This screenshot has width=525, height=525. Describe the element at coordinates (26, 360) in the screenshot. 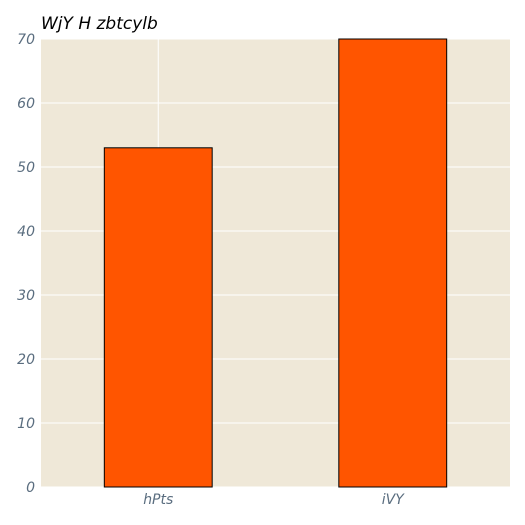

I see `y-tick-label-2: 20` at that location.